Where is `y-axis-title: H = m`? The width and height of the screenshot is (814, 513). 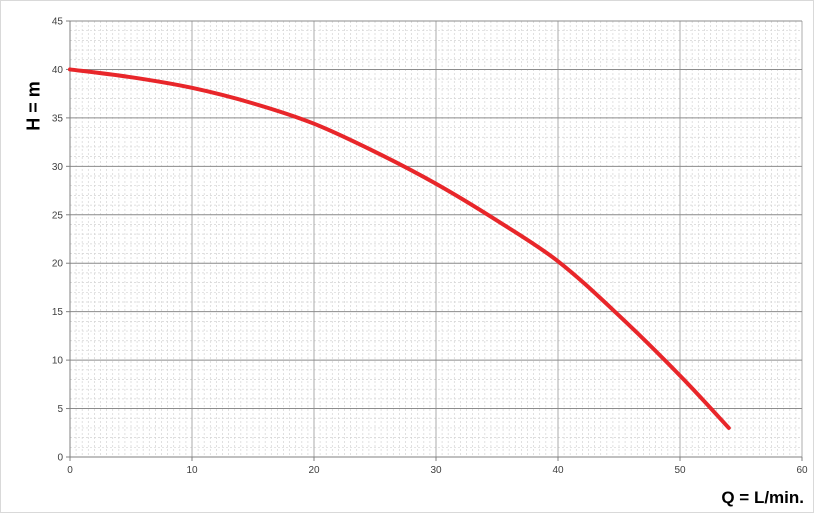
y-axis-title: H = m is located at coordinates (34, 106).